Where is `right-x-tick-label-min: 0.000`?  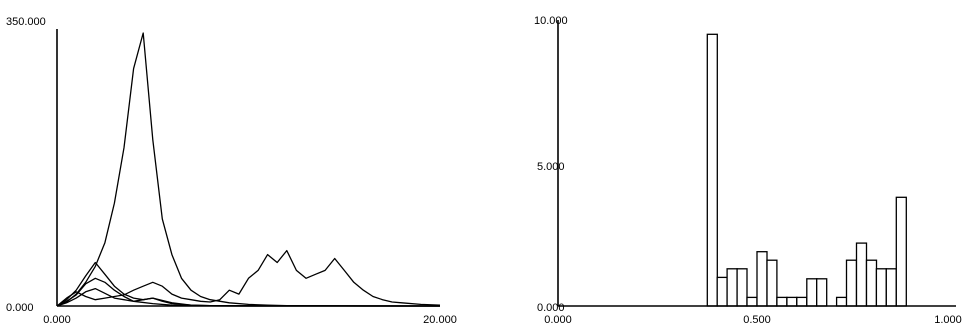
right-x-tick-label-min: 0.000 is located at coordinates (558, 320).